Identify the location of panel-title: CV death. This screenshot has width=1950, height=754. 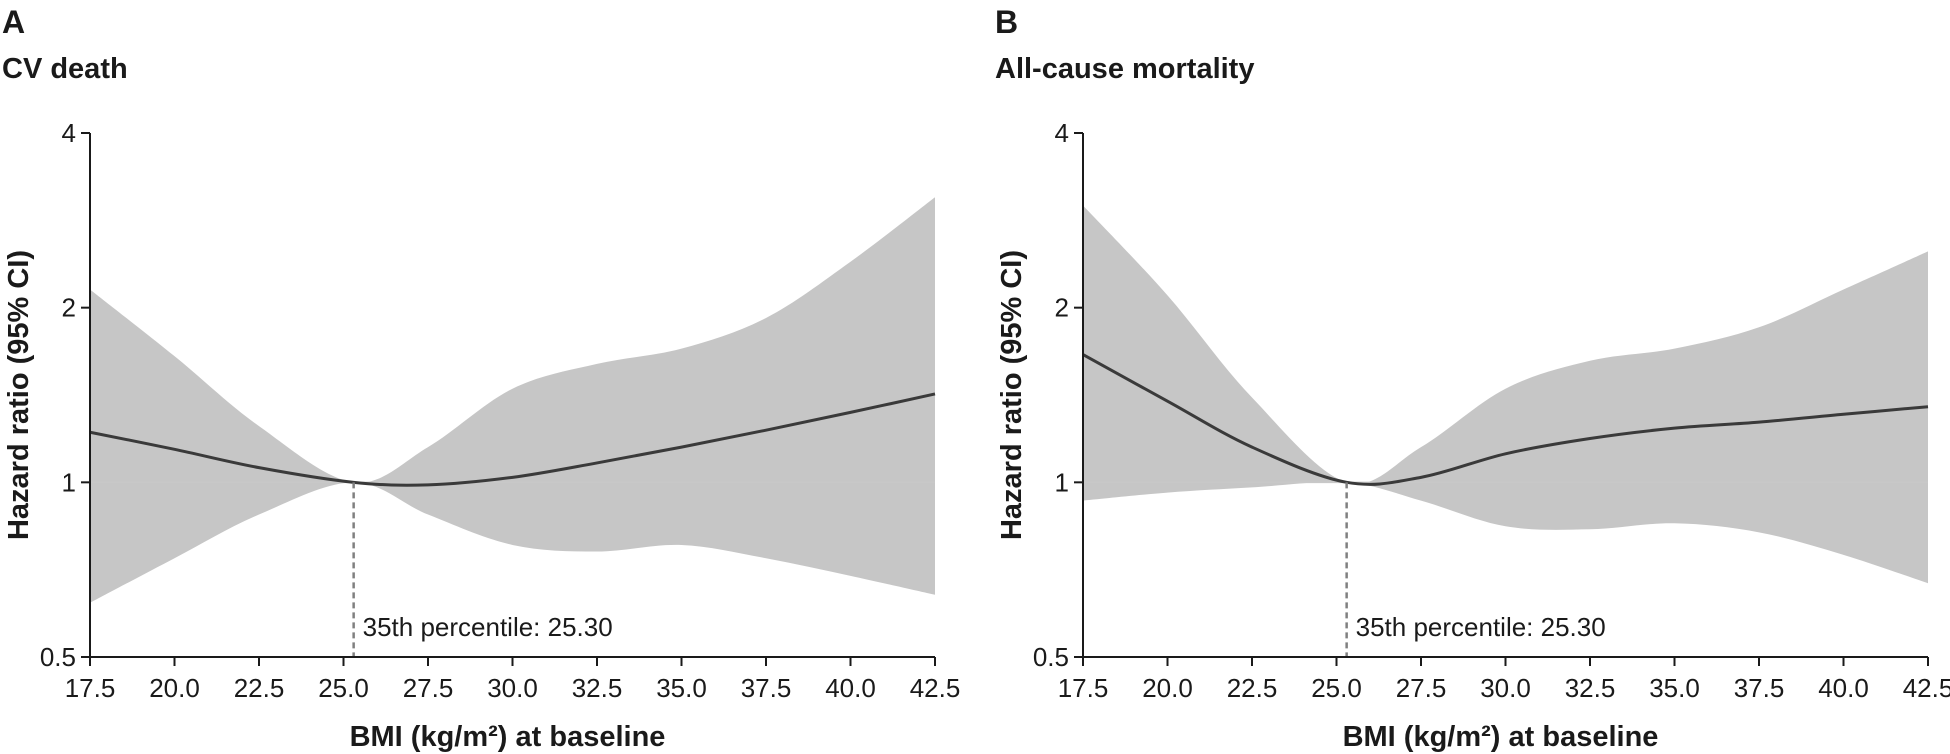
(65, 69).